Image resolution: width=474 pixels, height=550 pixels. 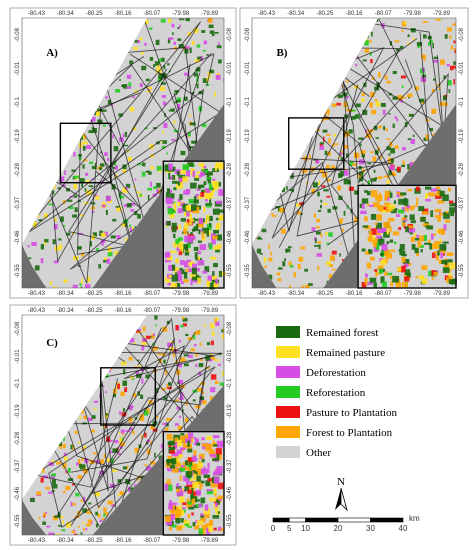 What do you see at coordinates (462, 203) in the screenshot?
I see `lat-tick-label: -0.37` at bounding box center [462, 203].